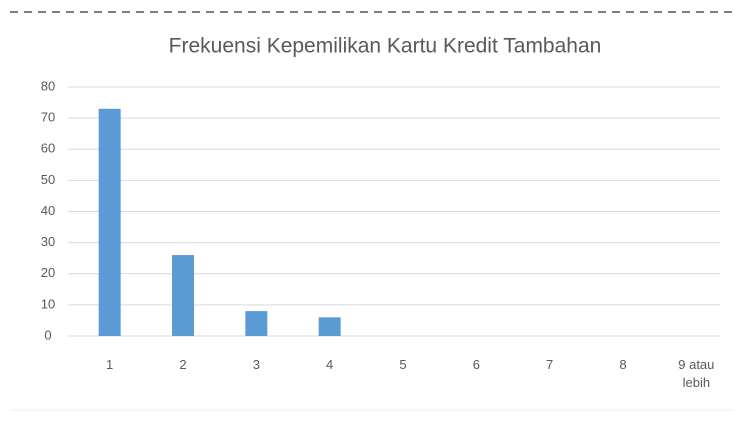  What do you see at coordinates (48, 179) in the screenshot?
I see `y-tick-label: 50` at bounding box center [48, 179].